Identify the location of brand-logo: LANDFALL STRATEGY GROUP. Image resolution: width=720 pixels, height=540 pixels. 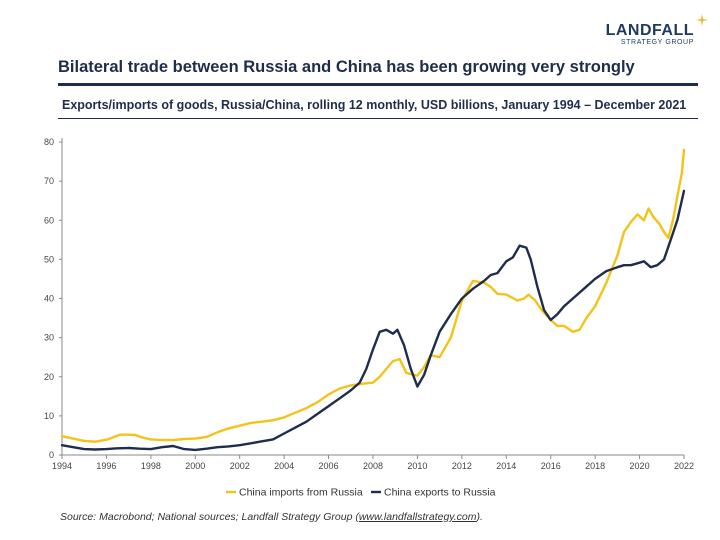
(656, 30).